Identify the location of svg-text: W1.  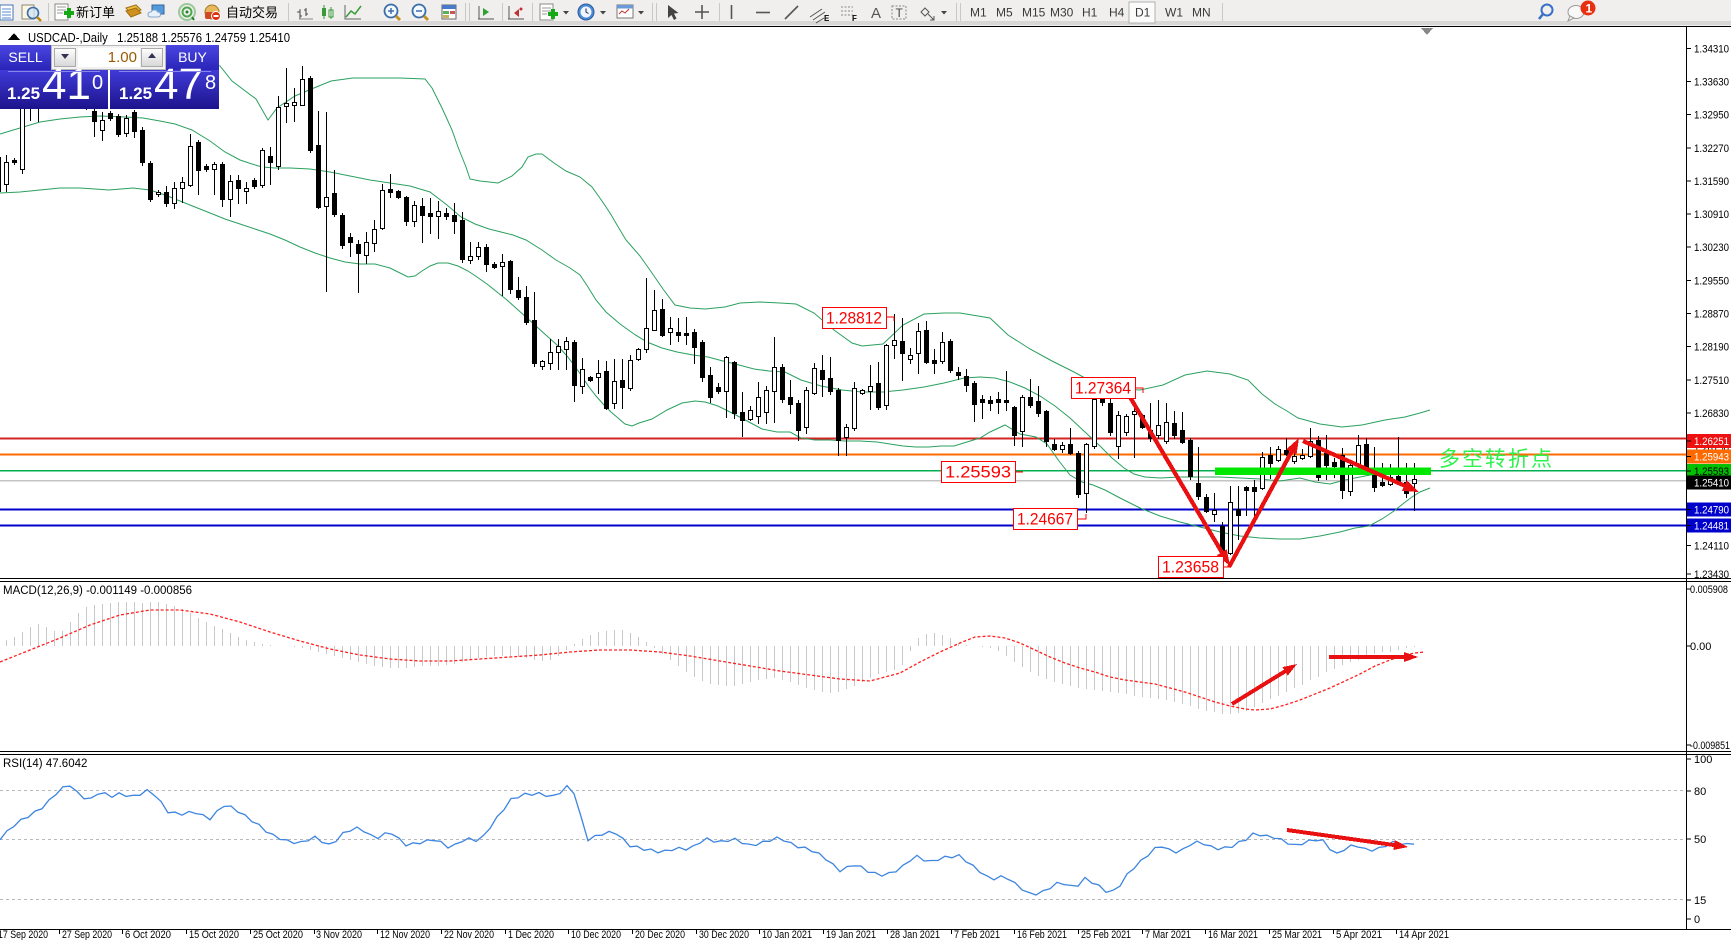
(1174, 13).